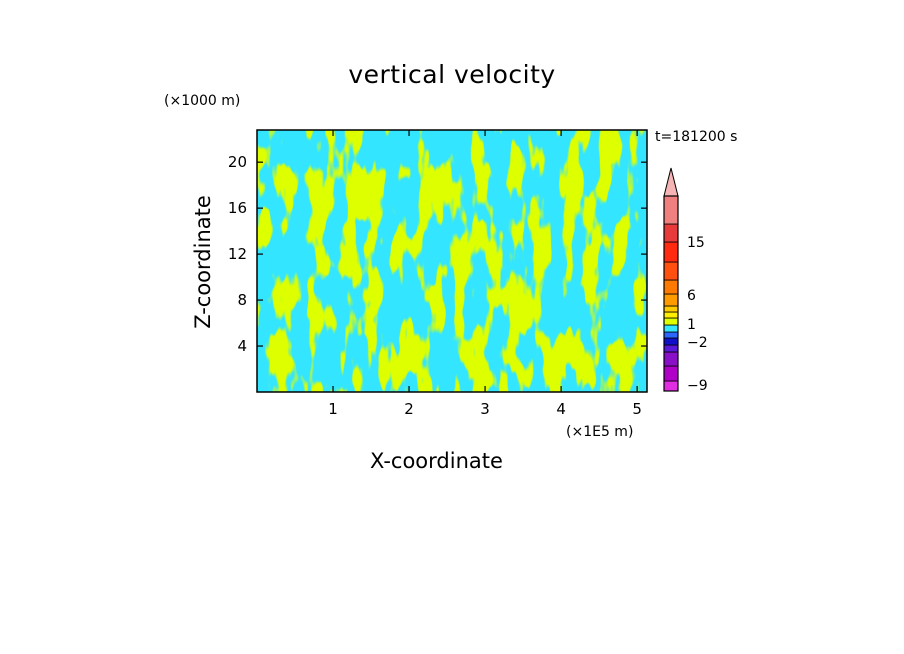 The width and height of the screenshot is (904, 654). I want to click on colorbar-label: −2, so click(697, 343).